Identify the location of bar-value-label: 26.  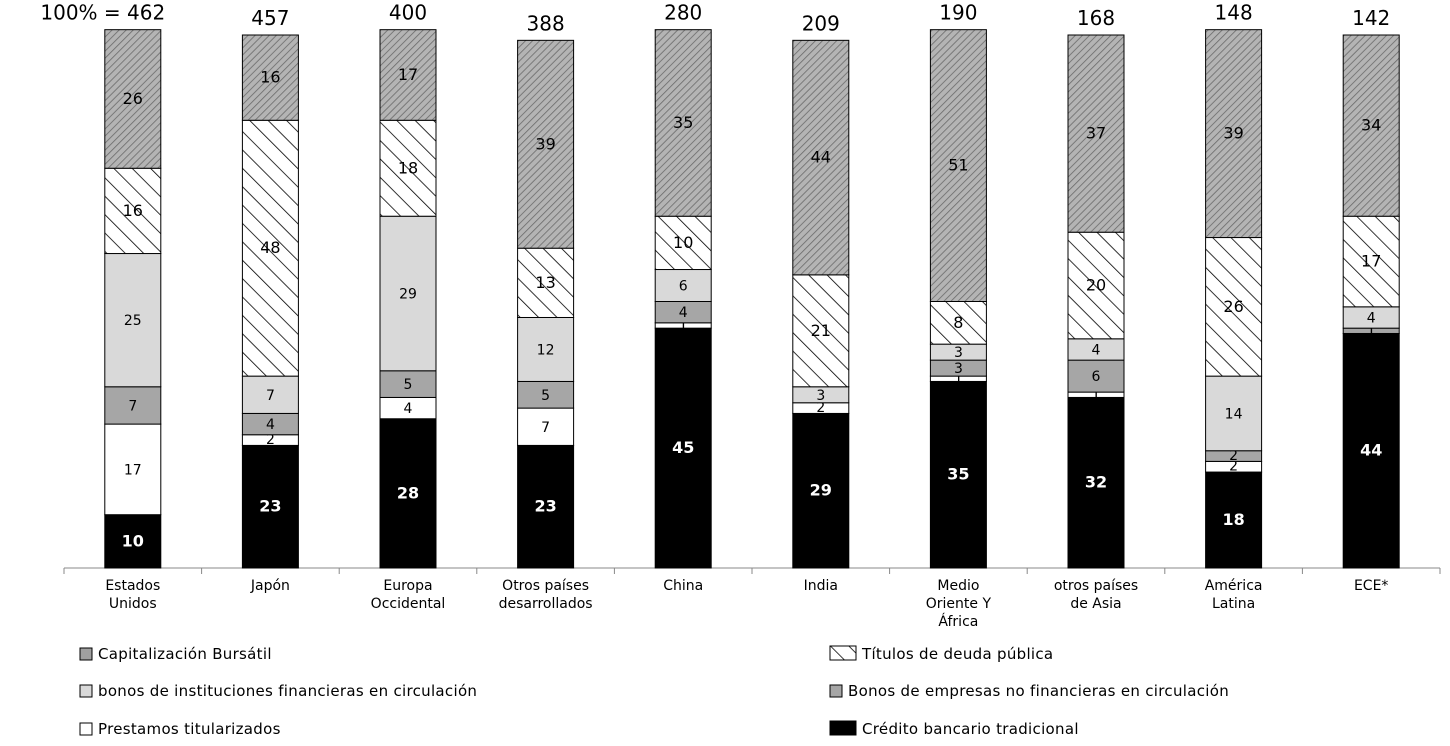
(1233, 306).